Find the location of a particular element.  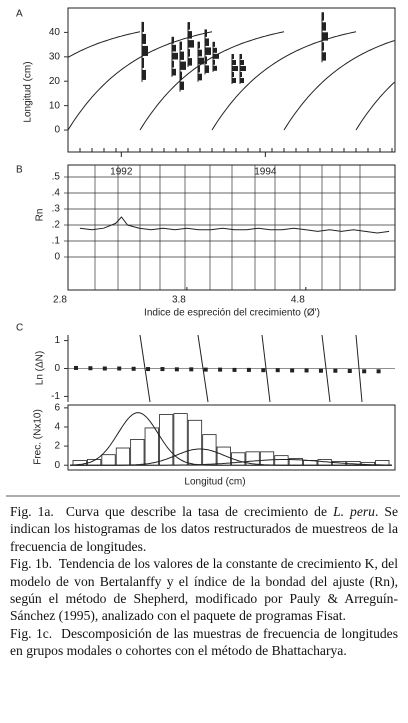

x-axis-label: Longitud (cm) is located at coordinates (214, 482).